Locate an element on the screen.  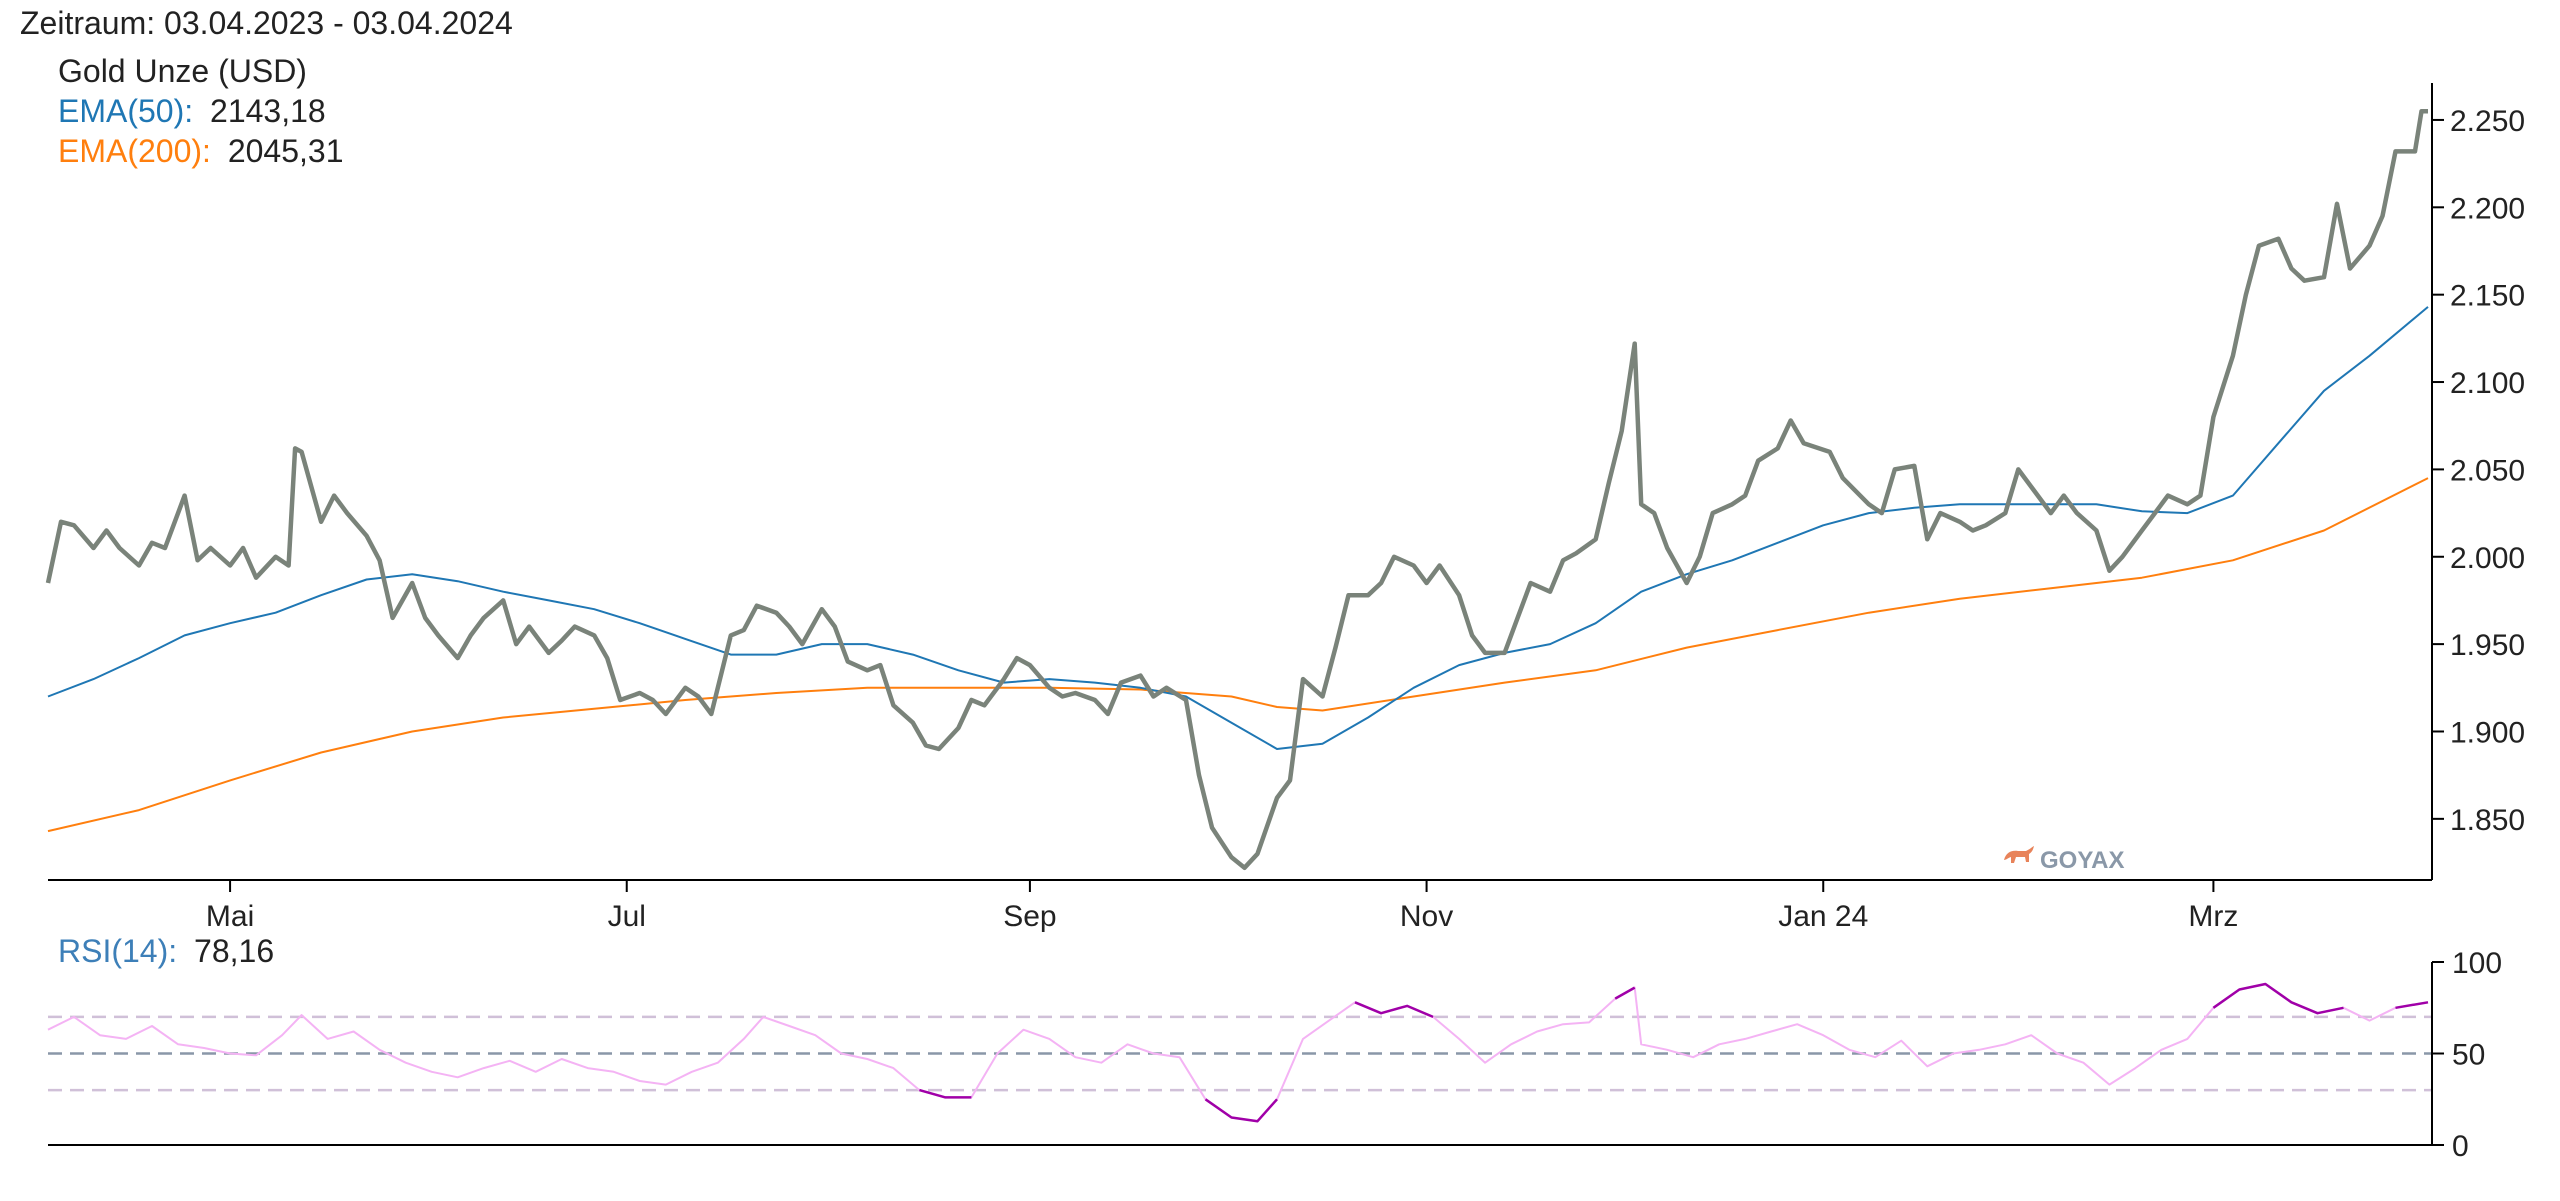
ema200-legend-label: EMA(200): is located at coordinates (134, 151).